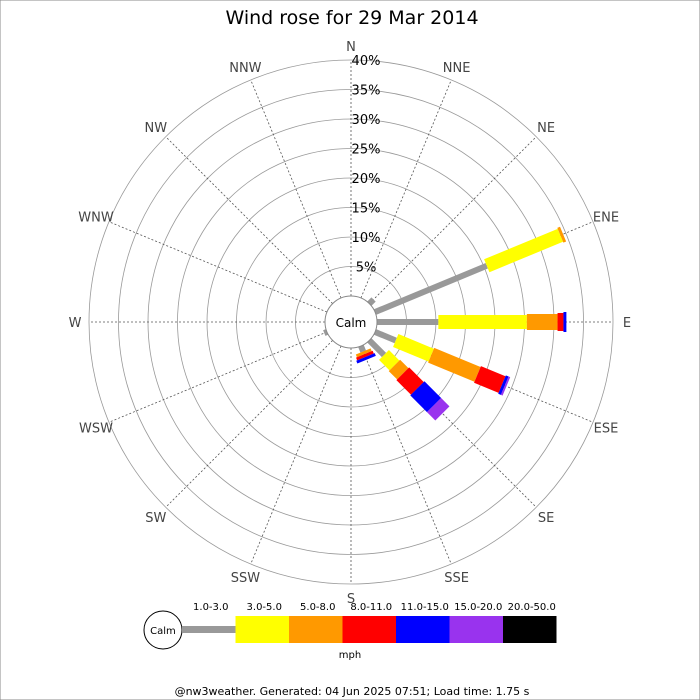  What do you see at coordinates (627, 323) in the screenshot?
I see `direction-label-e: E` at bounding box center [627, 323].